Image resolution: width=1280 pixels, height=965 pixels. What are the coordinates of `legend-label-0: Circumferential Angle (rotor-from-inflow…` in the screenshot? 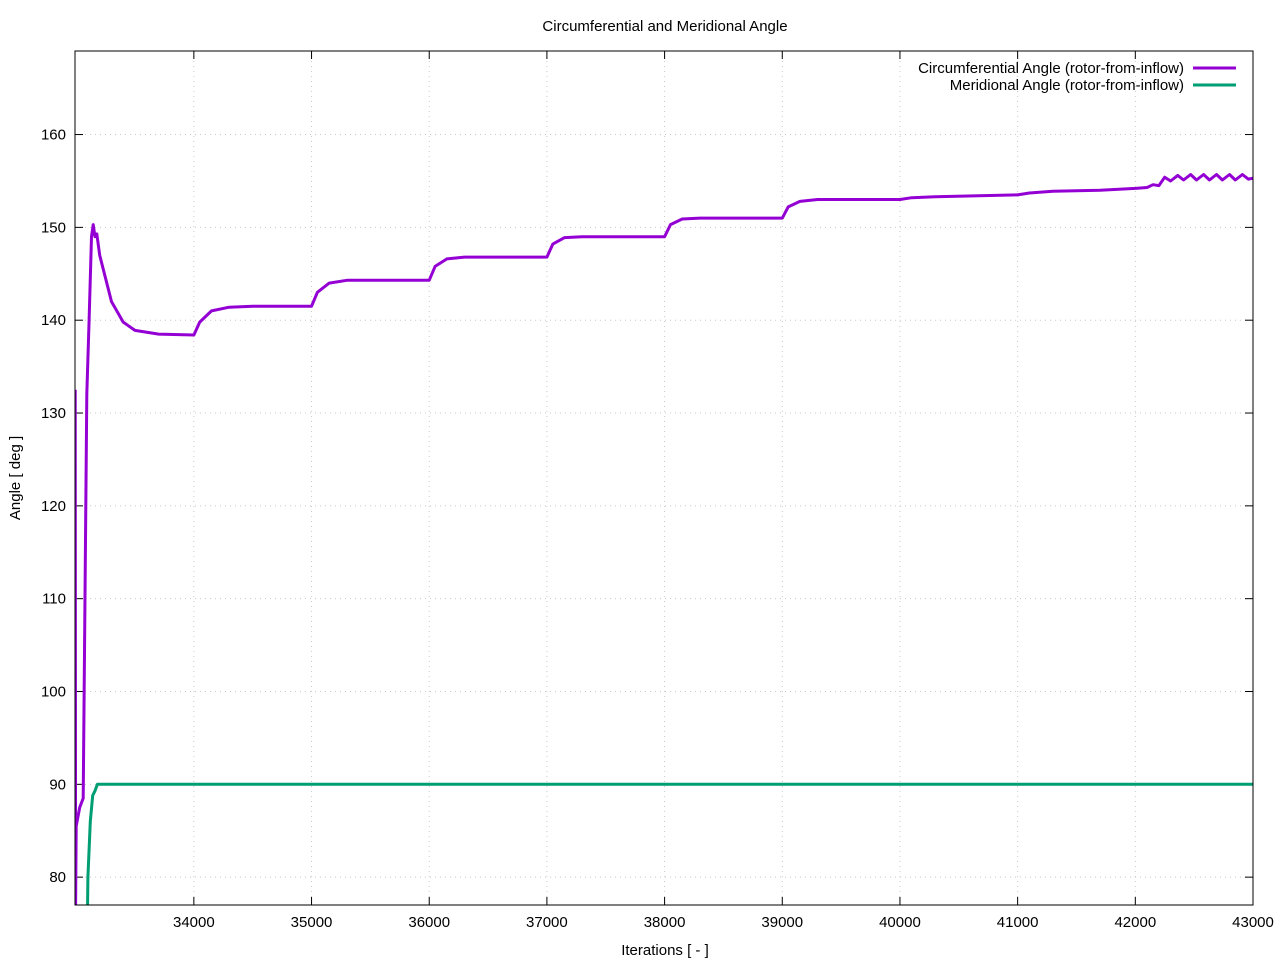 It's located at (1051, 68).